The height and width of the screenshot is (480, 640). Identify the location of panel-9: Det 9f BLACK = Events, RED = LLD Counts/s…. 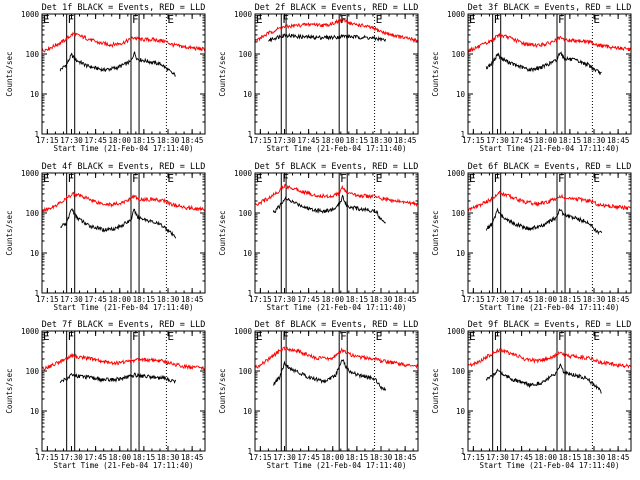
(531, 395).